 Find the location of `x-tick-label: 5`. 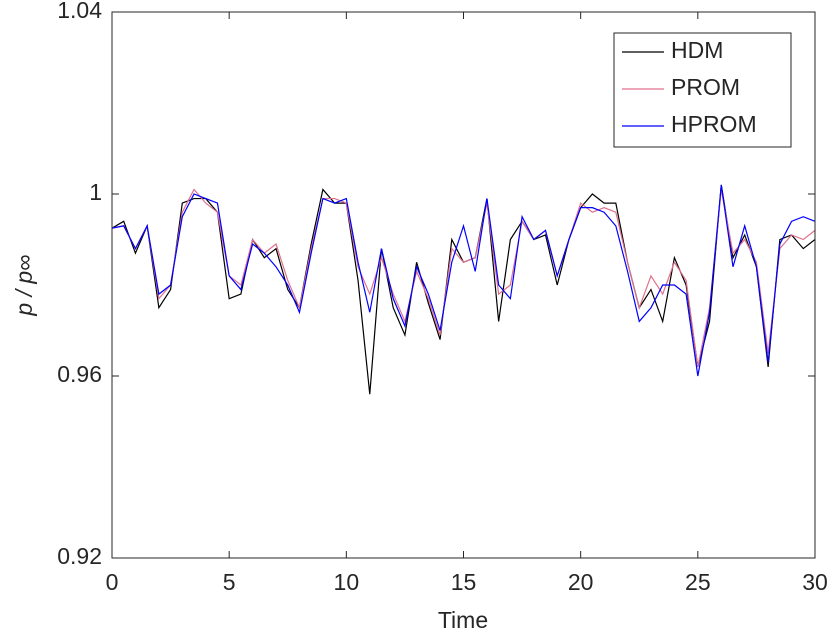

x-tick-label: 5 is located at coordinates (229, 582).